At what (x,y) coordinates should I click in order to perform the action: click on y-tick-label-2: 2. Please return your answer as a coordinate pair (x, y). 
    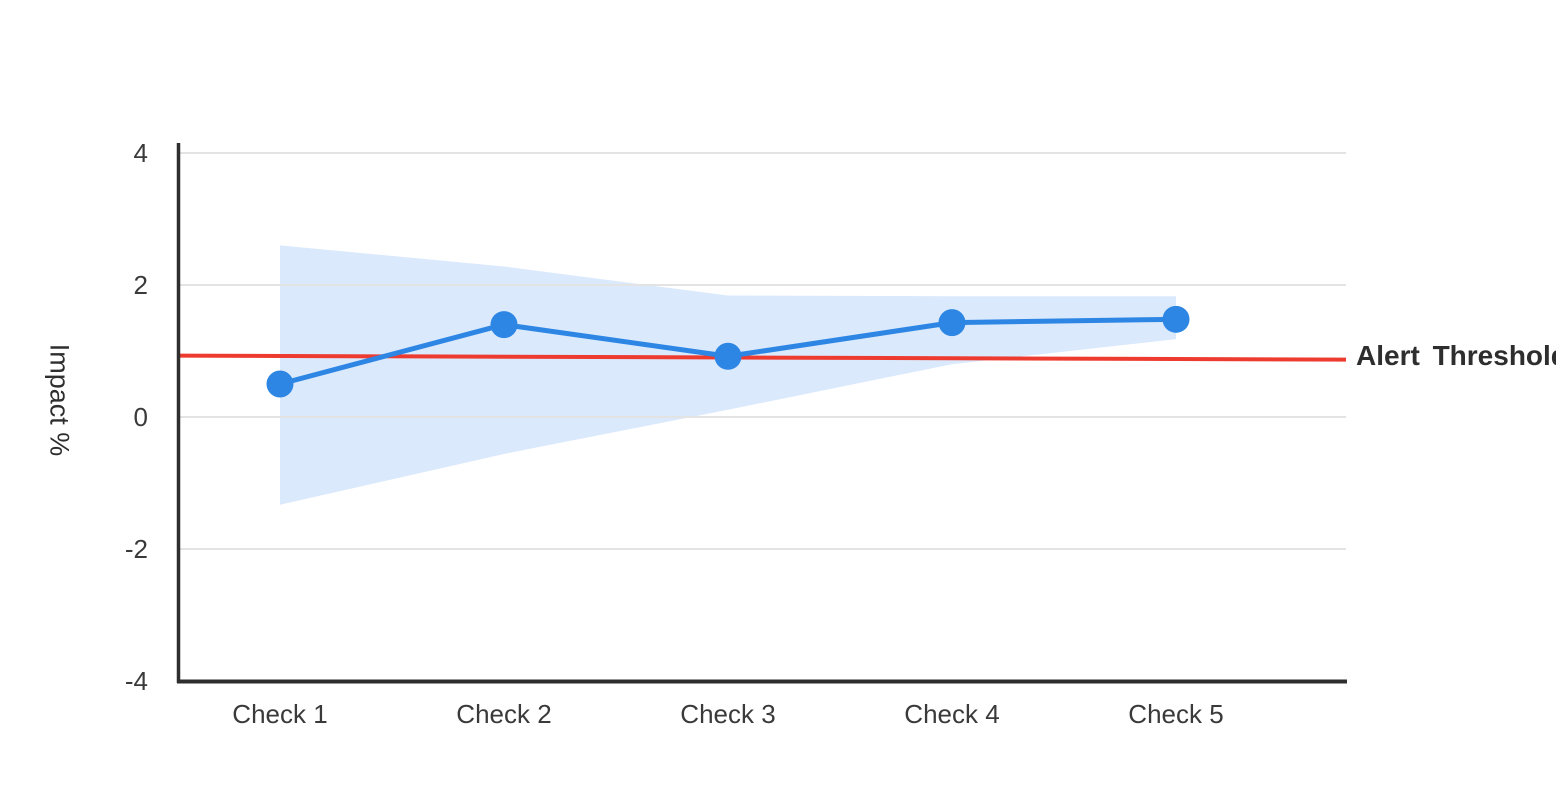
    Looking at the image, I should click on (140, 285).